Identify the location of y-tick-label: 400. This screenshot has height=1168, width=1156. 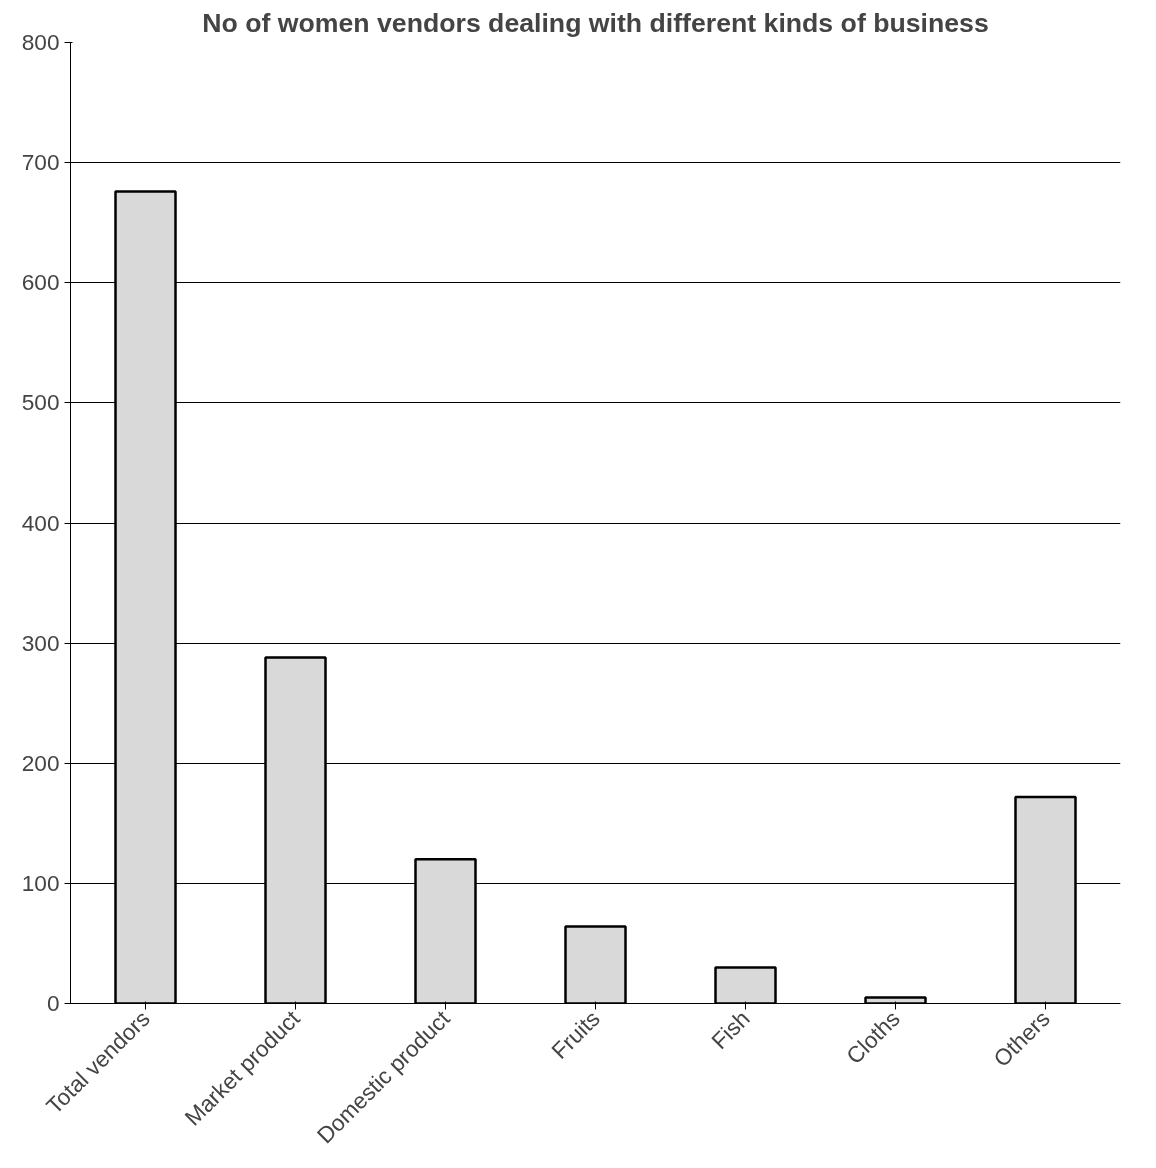
(40, 522).